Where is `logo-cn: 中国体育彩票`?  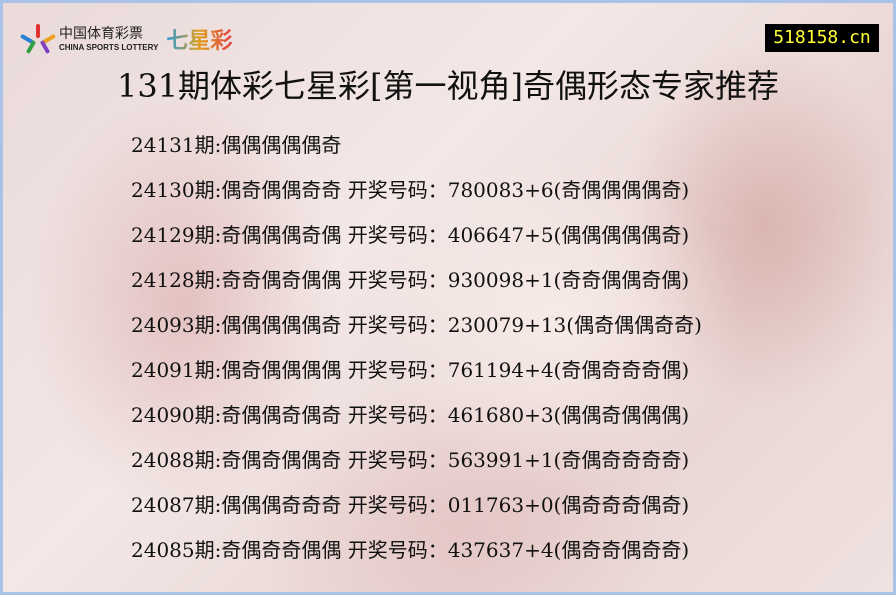
logo-cn: 中国体育彩票 is located at coordinates (101, 33).